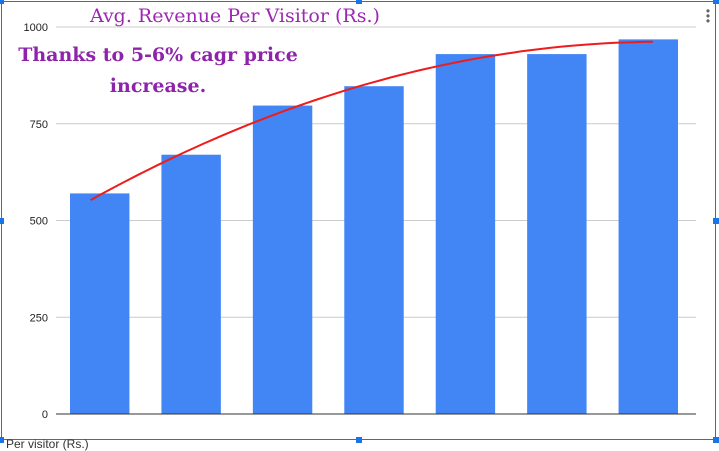 This screenshot has width=719, height=451. What do you see at coordinates (47, 444) in the screenshot?
I see `chart-footer-label: Per visitor (Rs.)` at bounding box center [47, 444].